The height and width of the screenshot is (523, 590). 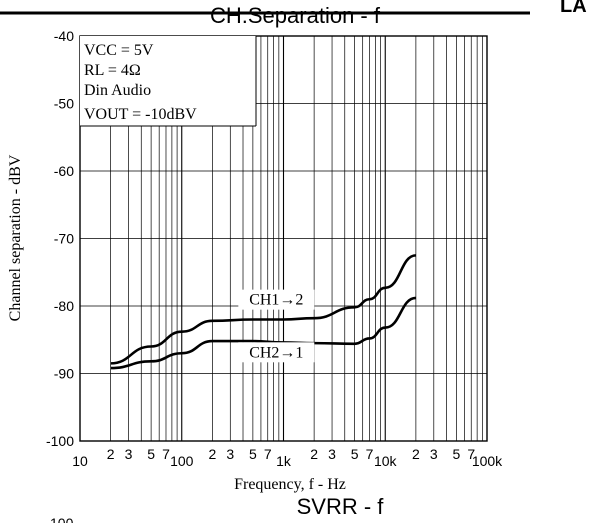 I want to click on next-chart-tick: 100, so click(x=62, y=519).